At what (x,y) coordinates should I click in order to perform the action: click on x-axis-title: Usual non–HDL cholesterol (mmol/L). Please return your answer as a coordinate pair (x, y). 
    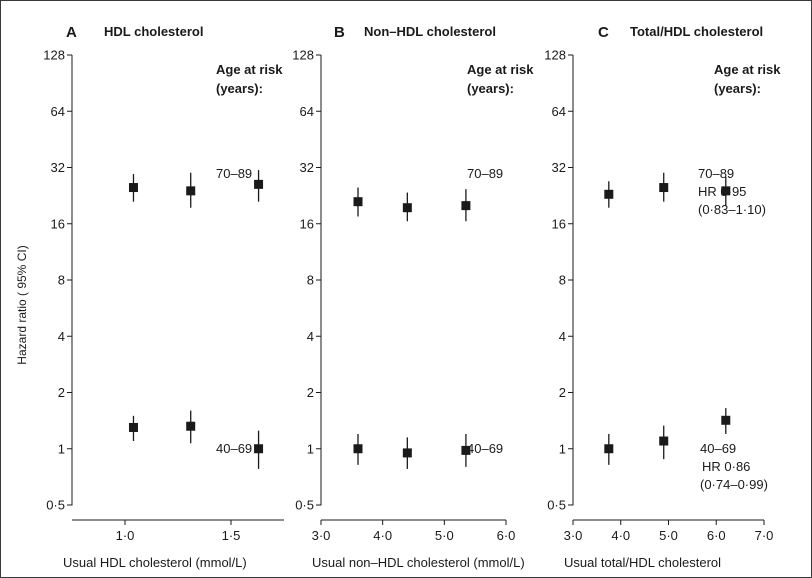
    Looking at the image, I should click on (418, 562).